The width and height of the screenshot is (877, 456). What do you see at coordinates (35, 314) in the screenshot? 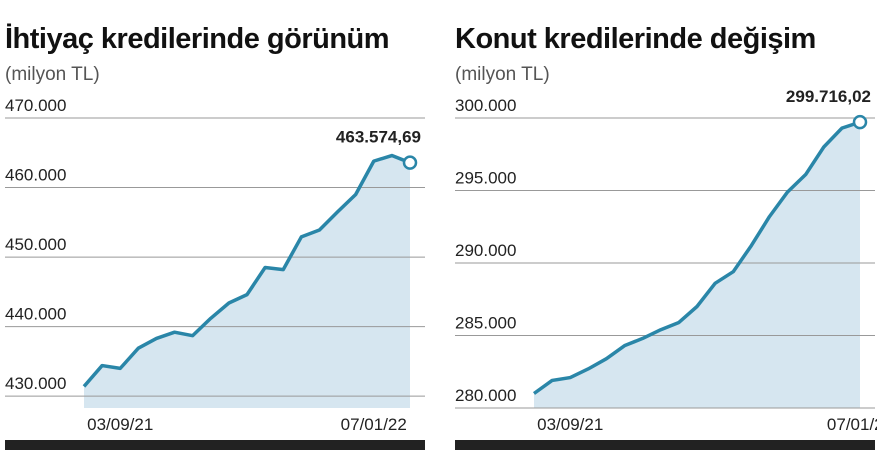
I see `y-tick-label: 440.000` at bounding box center [35, 314].